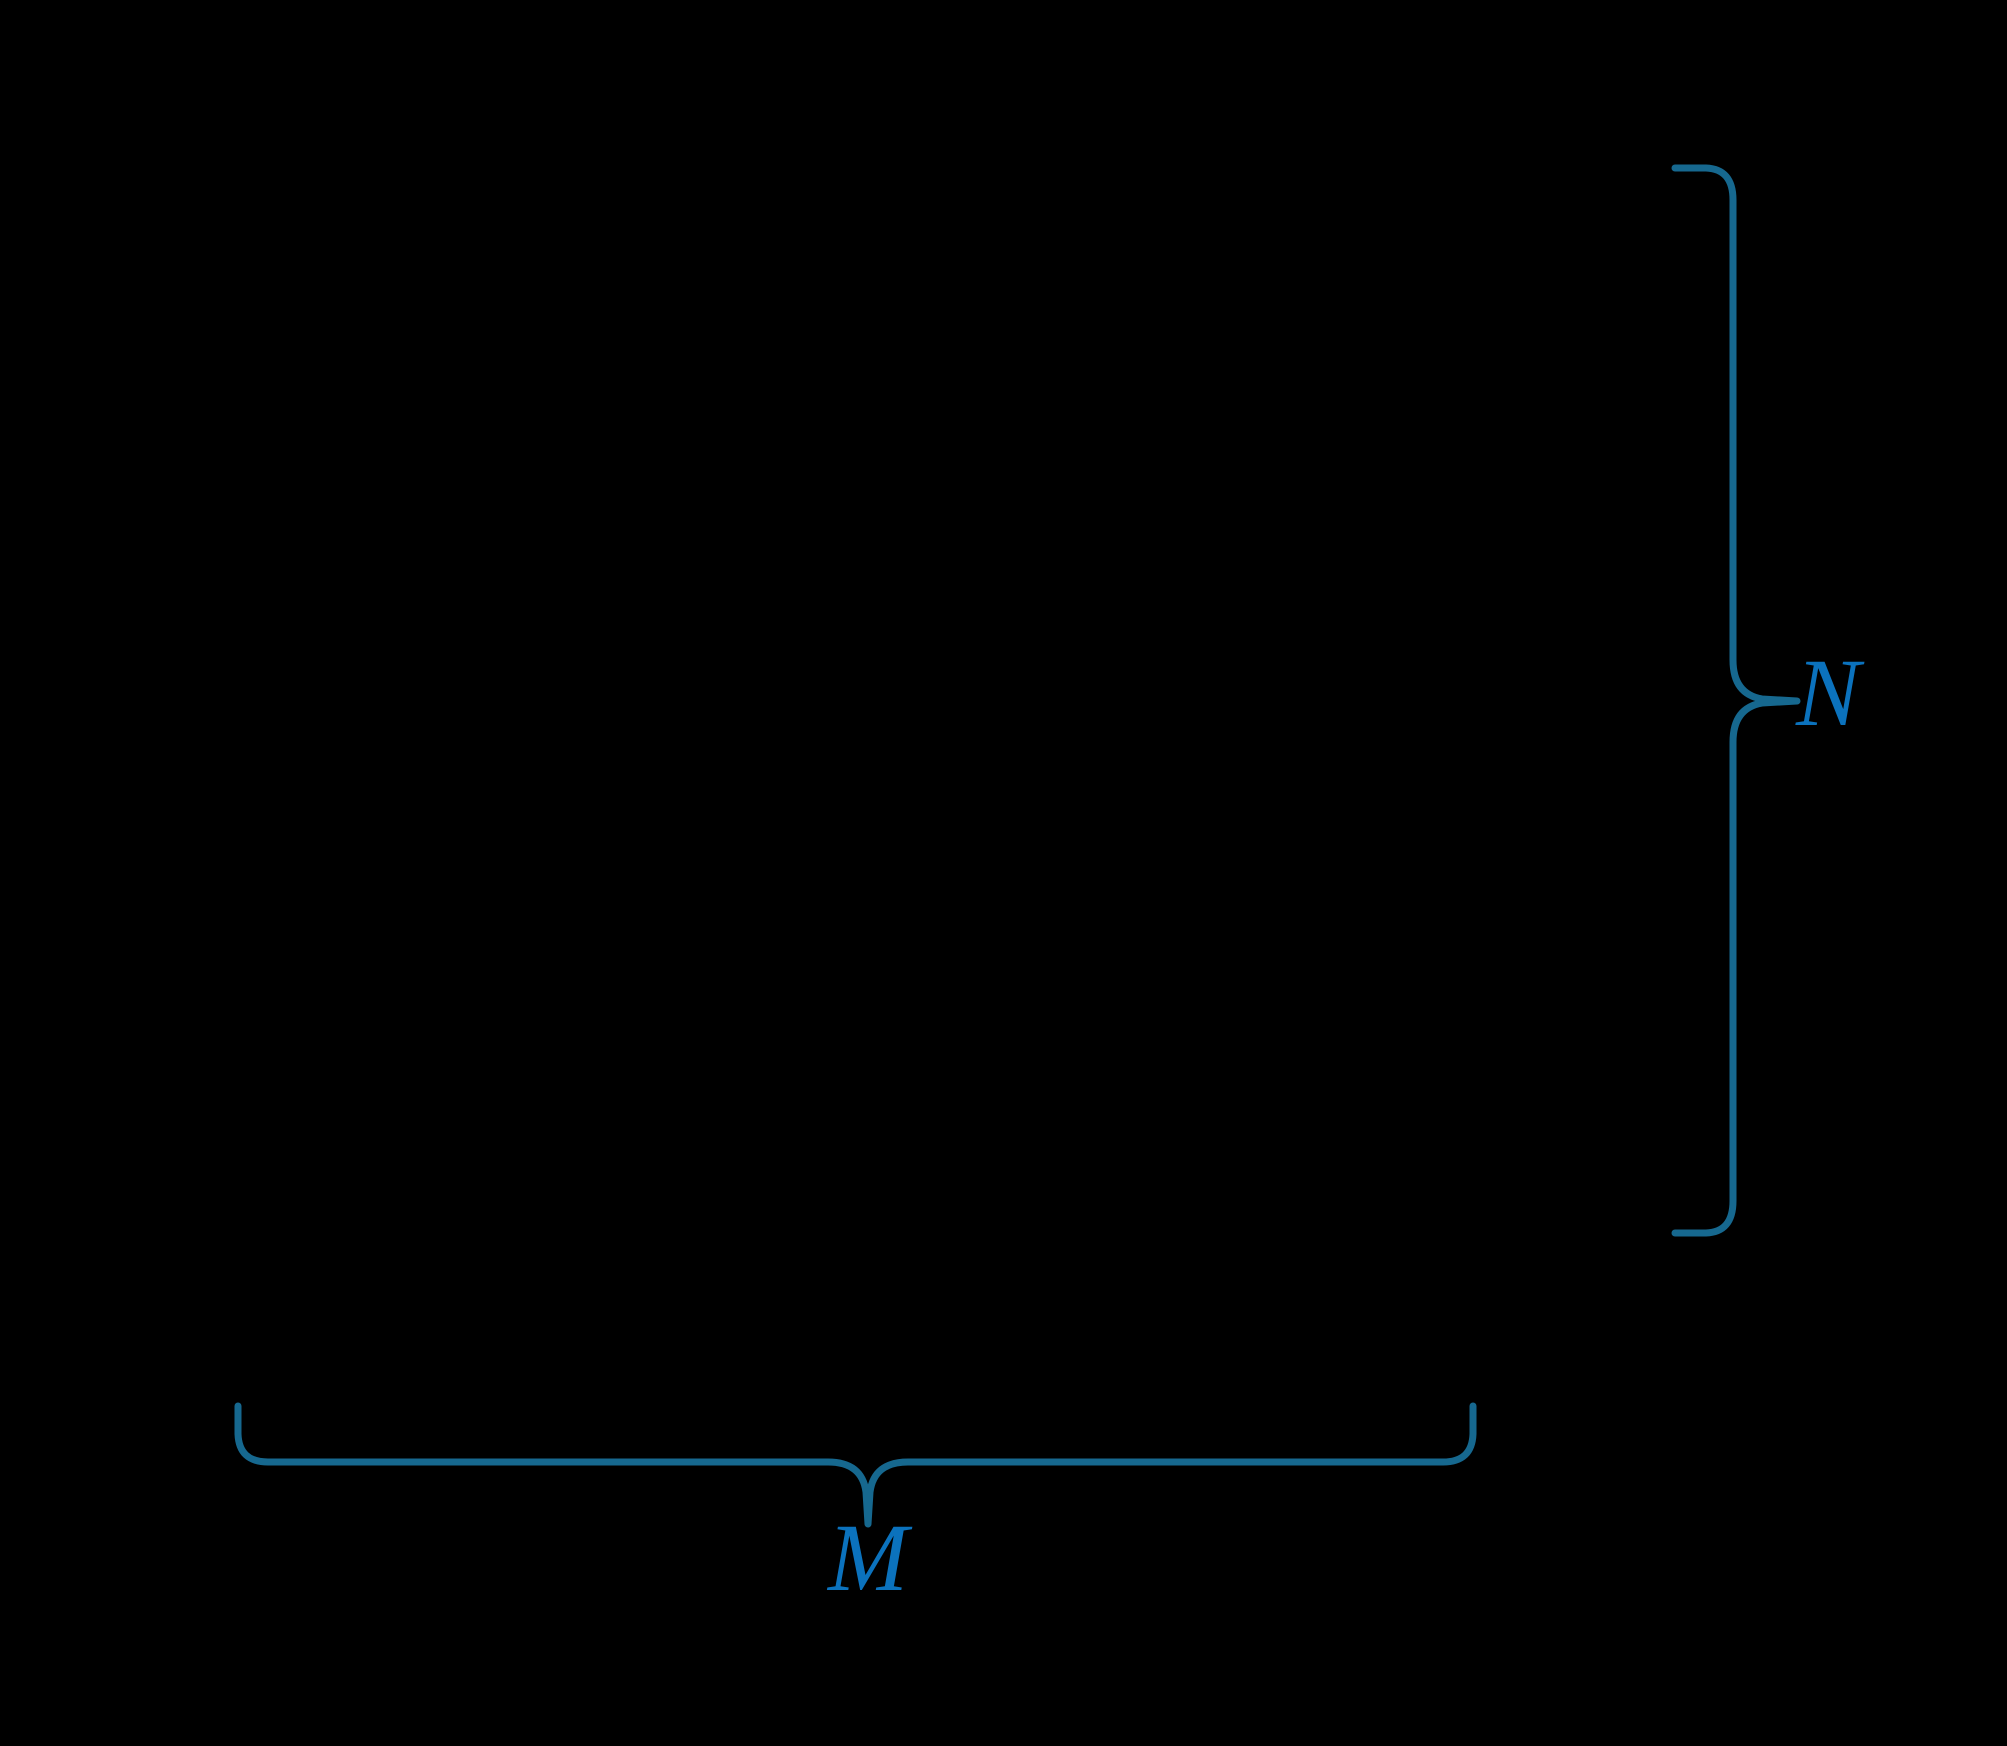  I want to click on vertical-brace-n, so click(1736, 700).